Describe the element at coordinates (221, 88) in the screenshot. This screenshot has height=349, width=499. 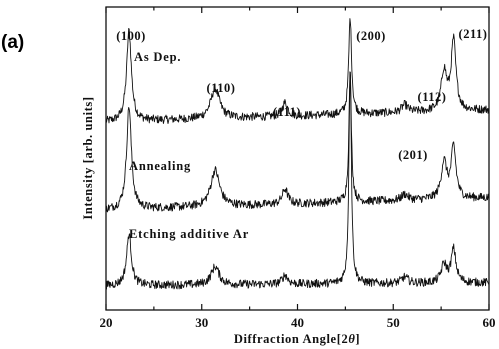
I see `peak-label: (110)` at that location.